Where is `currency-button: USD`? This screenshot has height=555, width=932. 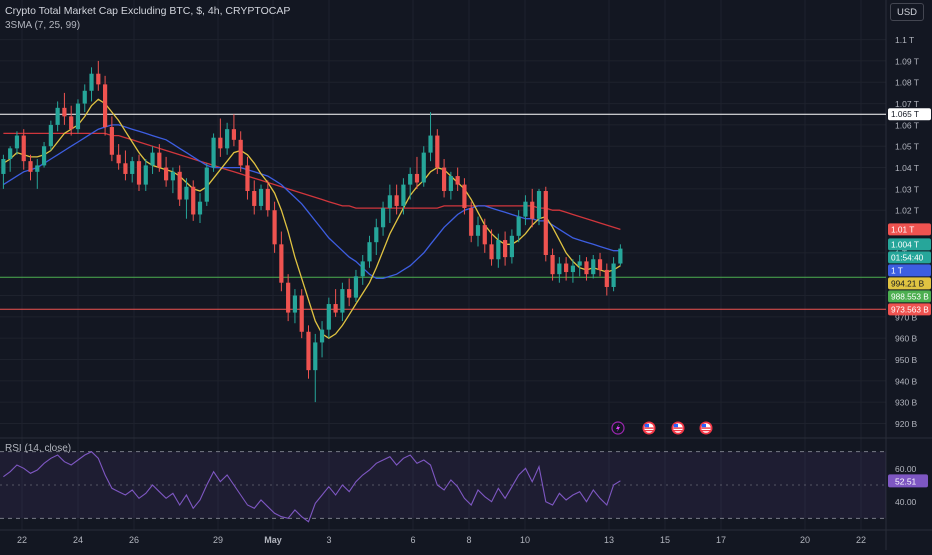 currency-button: USD is located at coordinates (907, 12).